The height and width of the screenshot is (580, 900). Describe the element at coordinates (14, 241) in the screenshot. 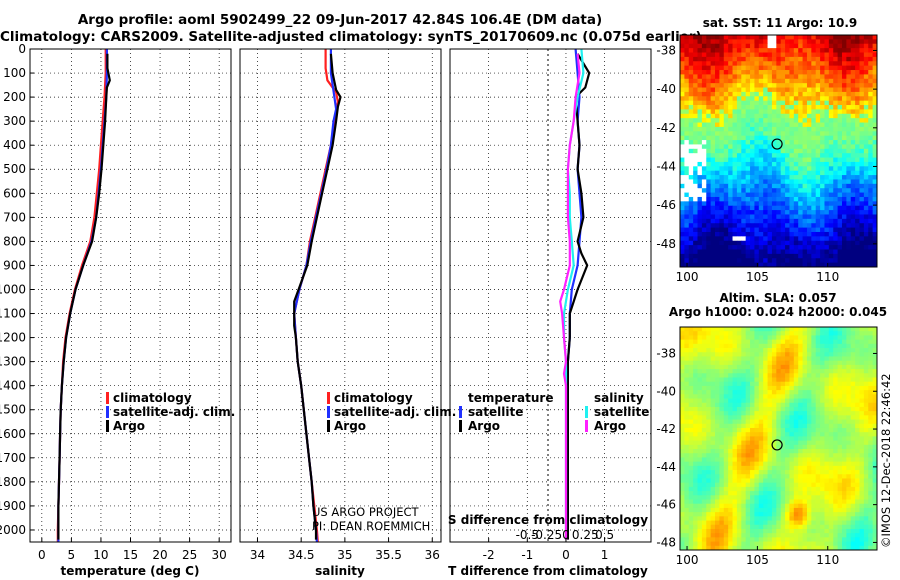

I see `y-tick-label: 800` at that location.